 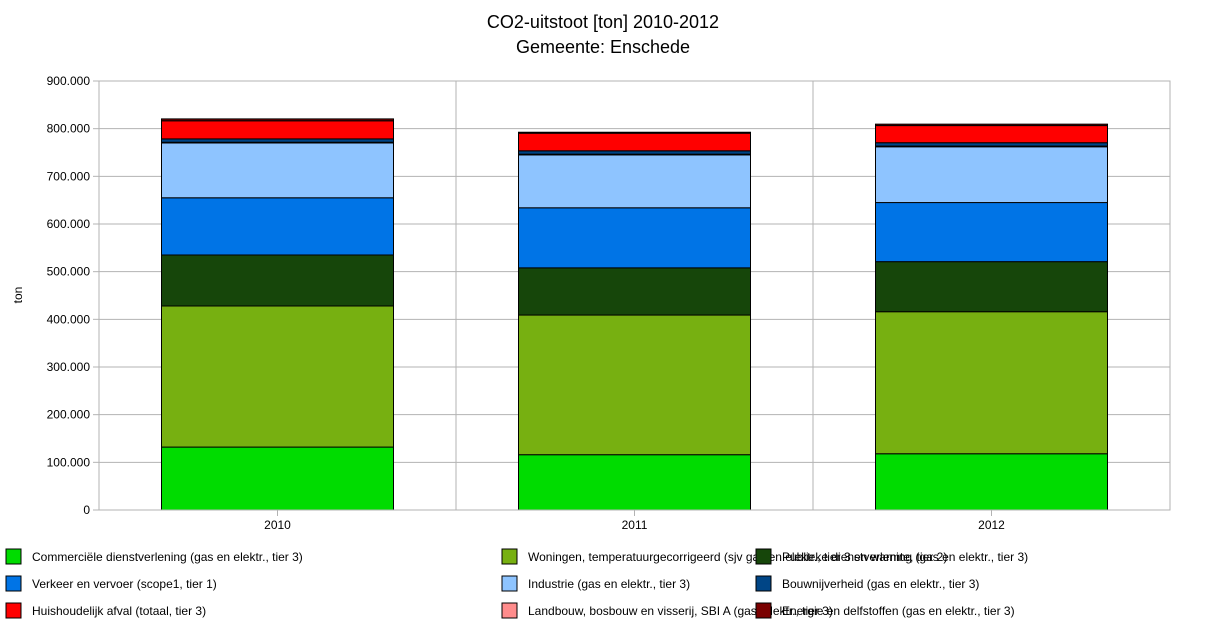 What do you see at coordinates (69, 319) in the screenshot?
I see `y-tick-label: 400.000` at bounding box center [69, 319].